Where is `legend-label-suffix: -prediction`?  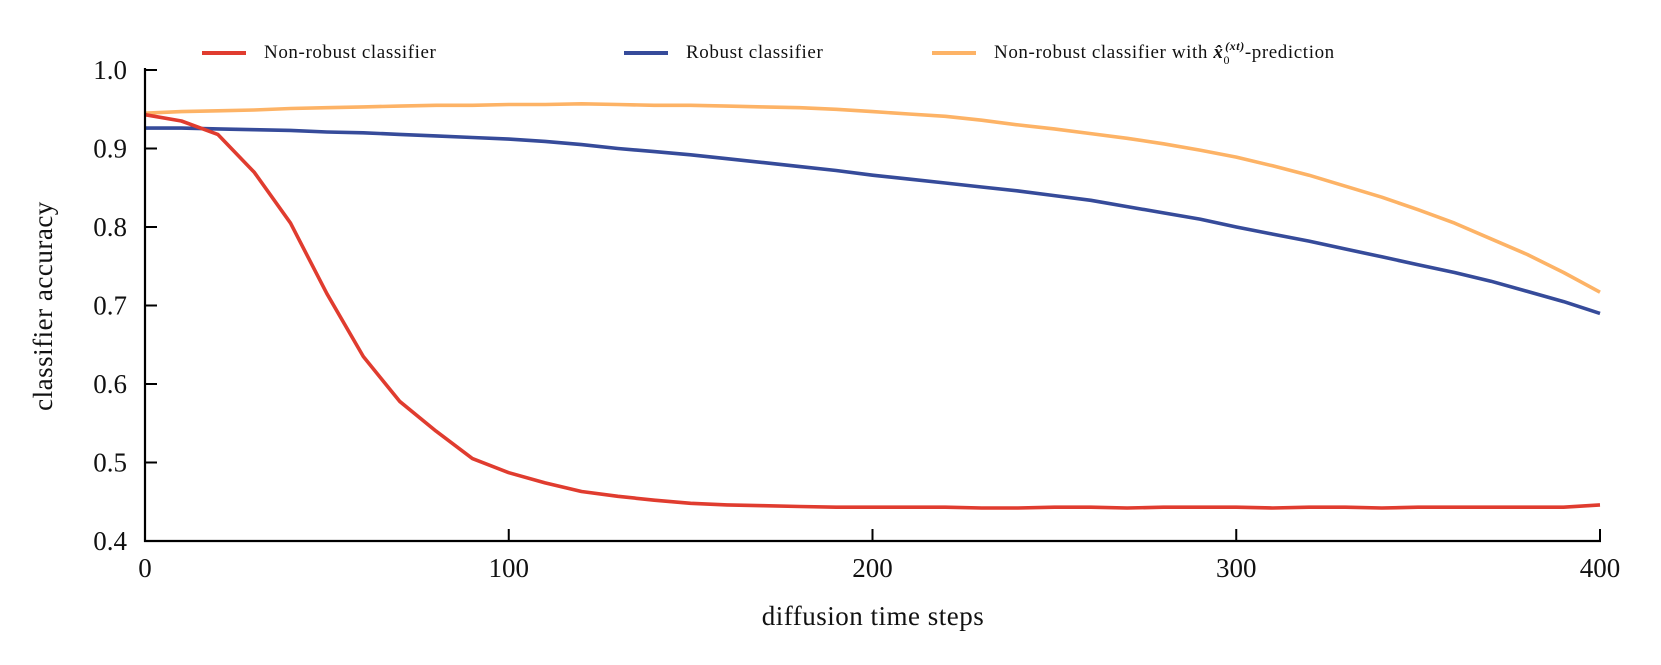
legend-label-suffix: -prediction is located at coordinates (1289, 52).